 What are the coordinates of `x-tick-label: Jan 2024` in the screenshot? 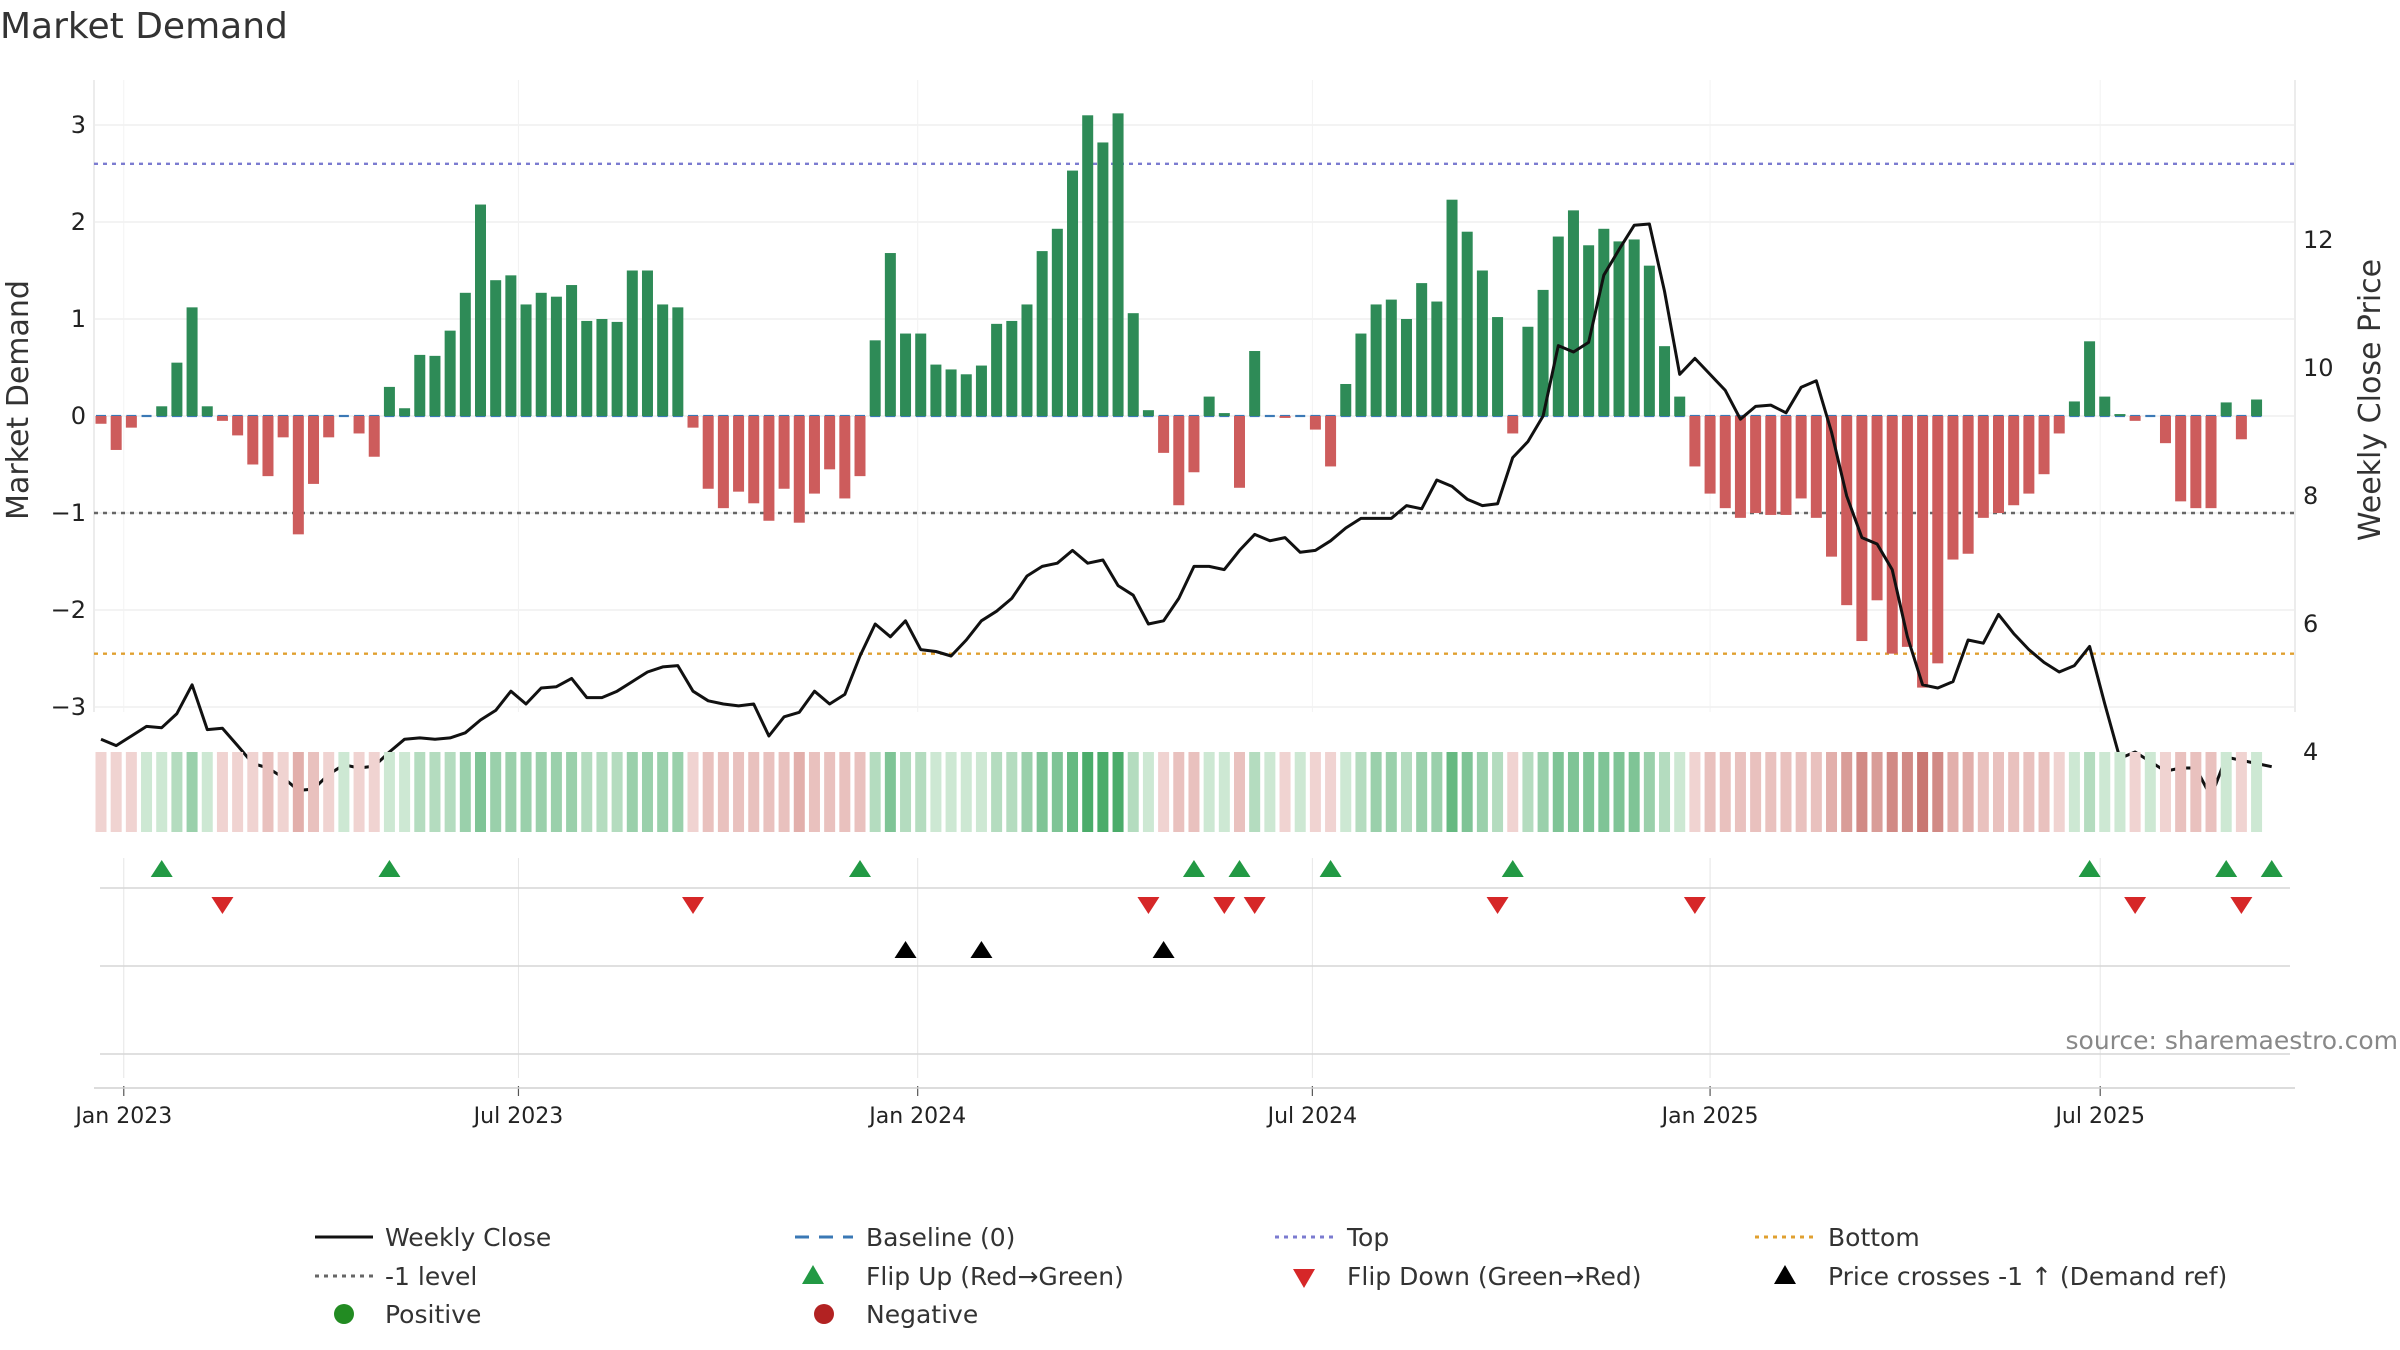 It's located at (916, 1116).